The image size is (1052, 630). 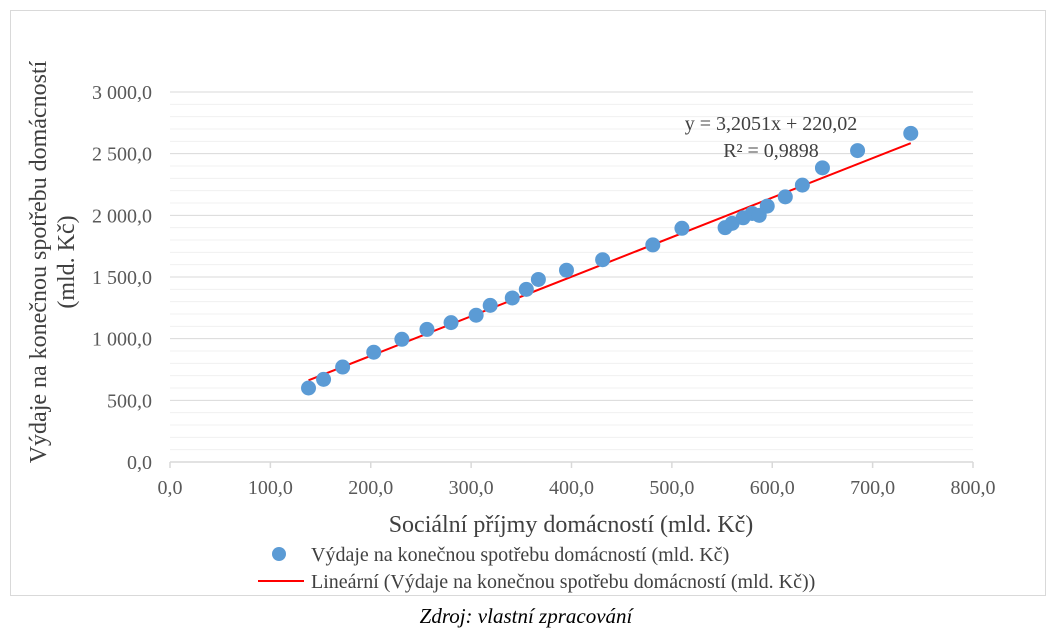 I want to click on x-tick-label: 300,0, so click(x=471, y=488).